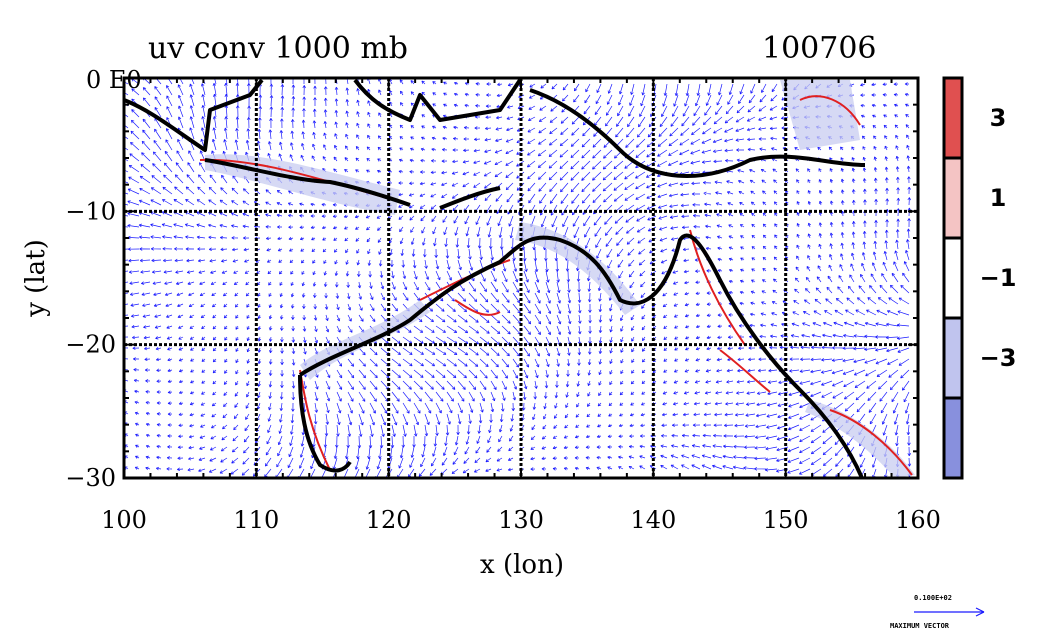 The width and height of the screenshot is (1056, 637). Describe the element at coordinates (933, 598) in the screenshot. I see `reference-vector-value: 0.100E+02` at that location.